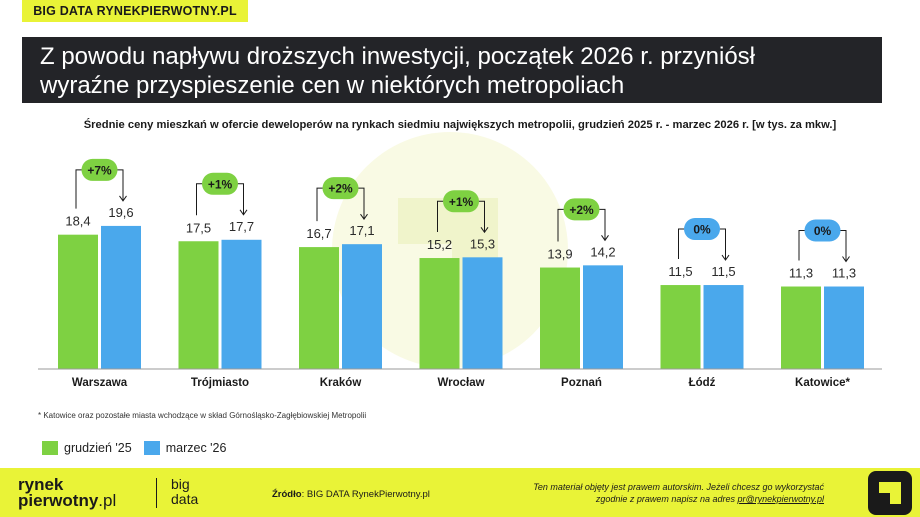 This screenshot has width=920, height=517. What do you see at coordinates (822, 383) in the screenshot?
I see `x-tick-label-6: Katowice*` at bounding box center [822, 383].